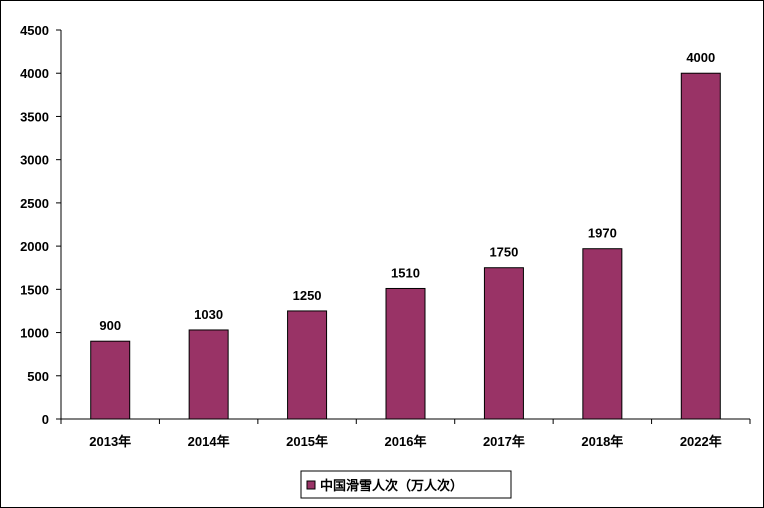  I want to click on data-label: 1250, so click(307, 295).